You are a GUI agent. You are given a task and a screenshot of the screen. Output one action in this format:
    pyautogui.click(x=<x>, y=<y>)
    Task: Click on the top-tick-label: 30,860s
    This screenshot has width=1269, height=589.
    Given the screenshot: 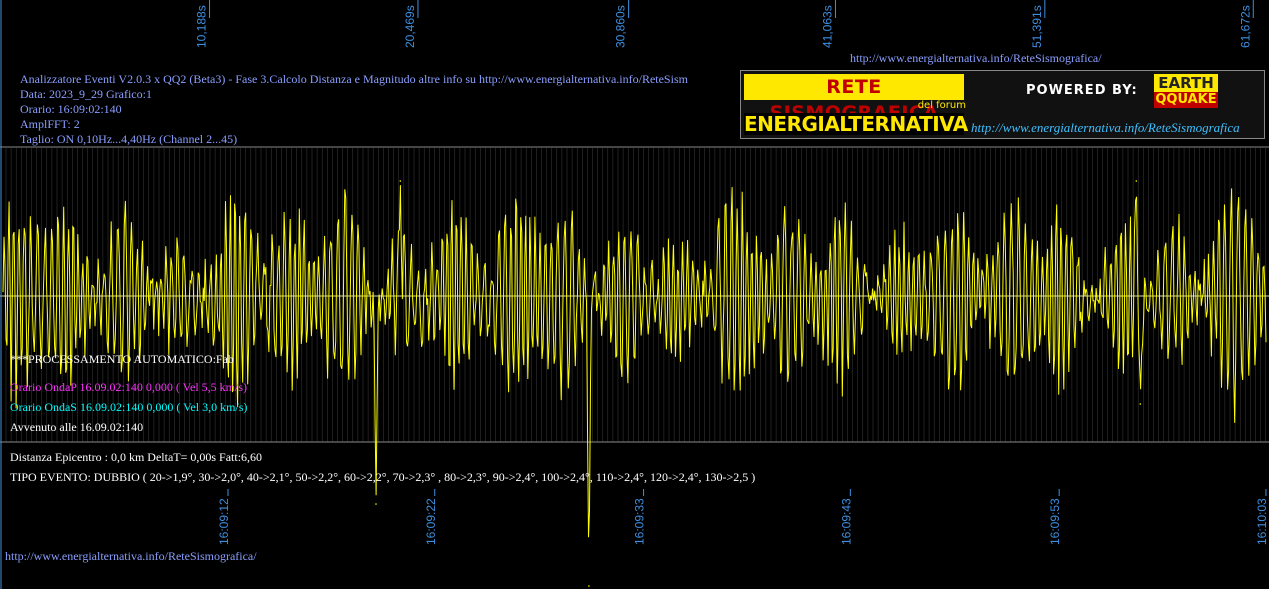 What is the action you would take?
    pyautogui.click(x=621, y=26)
    